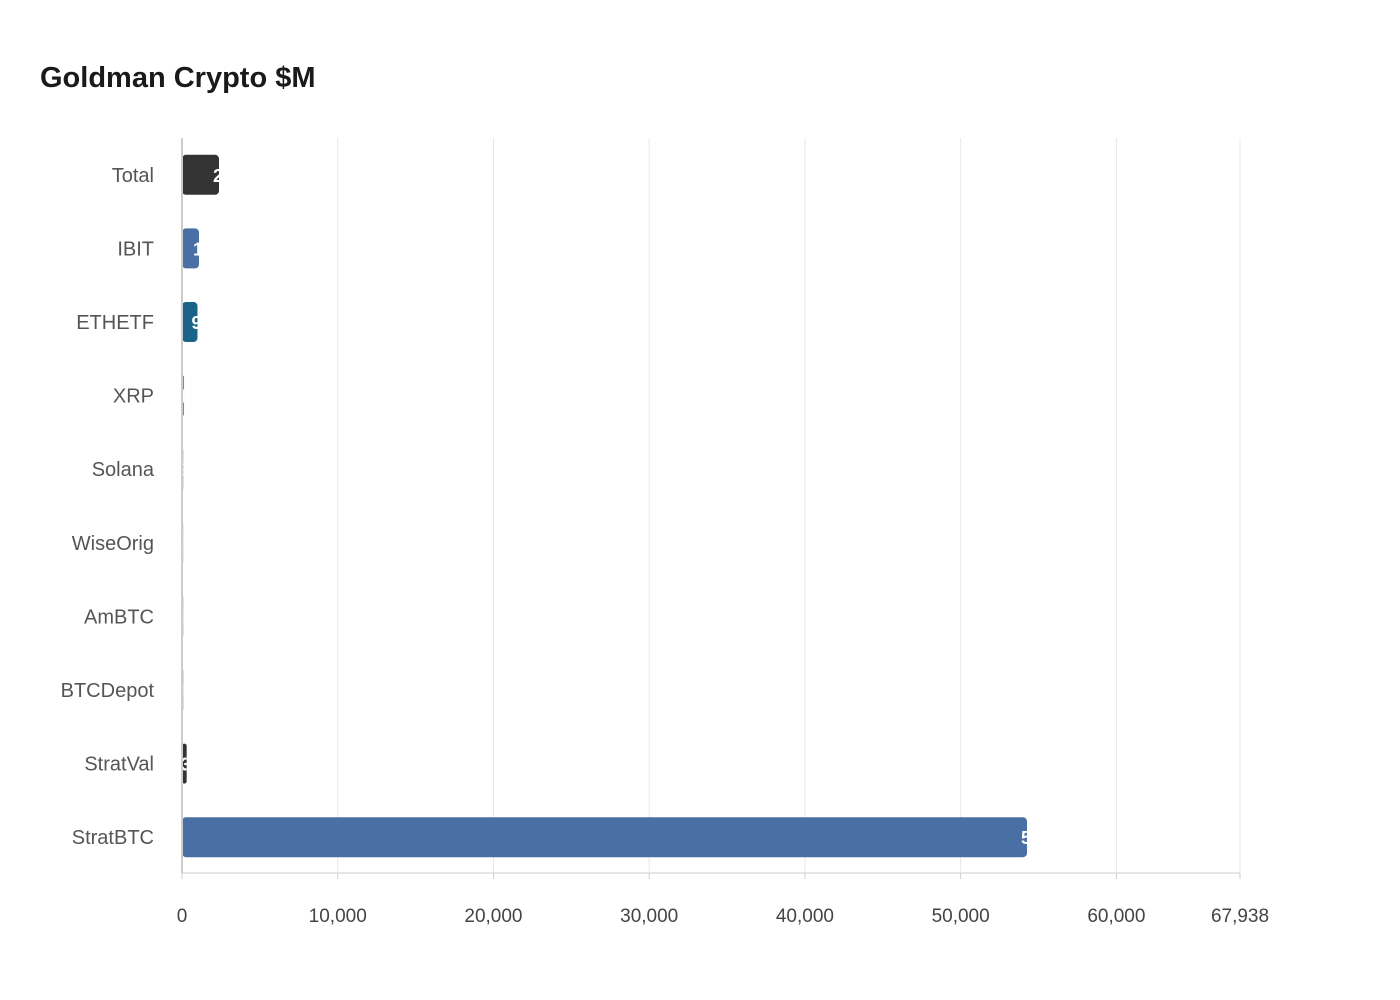 This screenshot has height=1000, width=1400. What do you see at coordinates (1116, 916) in the screenshot?
I see `x-tick-label: 60,000` at bounding box center [1116, 916].